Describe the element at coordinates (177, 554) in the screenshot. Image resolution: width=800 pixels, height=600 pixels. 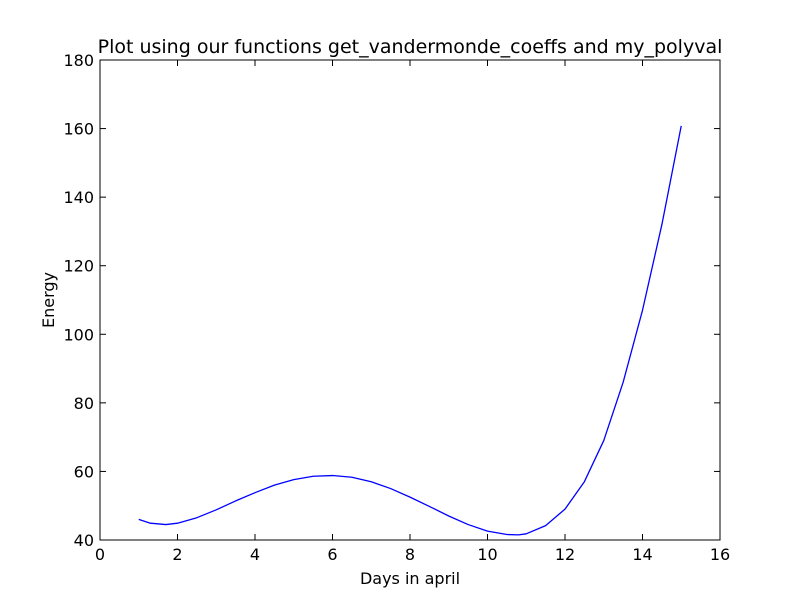
I see `x-tick-label: 2` at that location.